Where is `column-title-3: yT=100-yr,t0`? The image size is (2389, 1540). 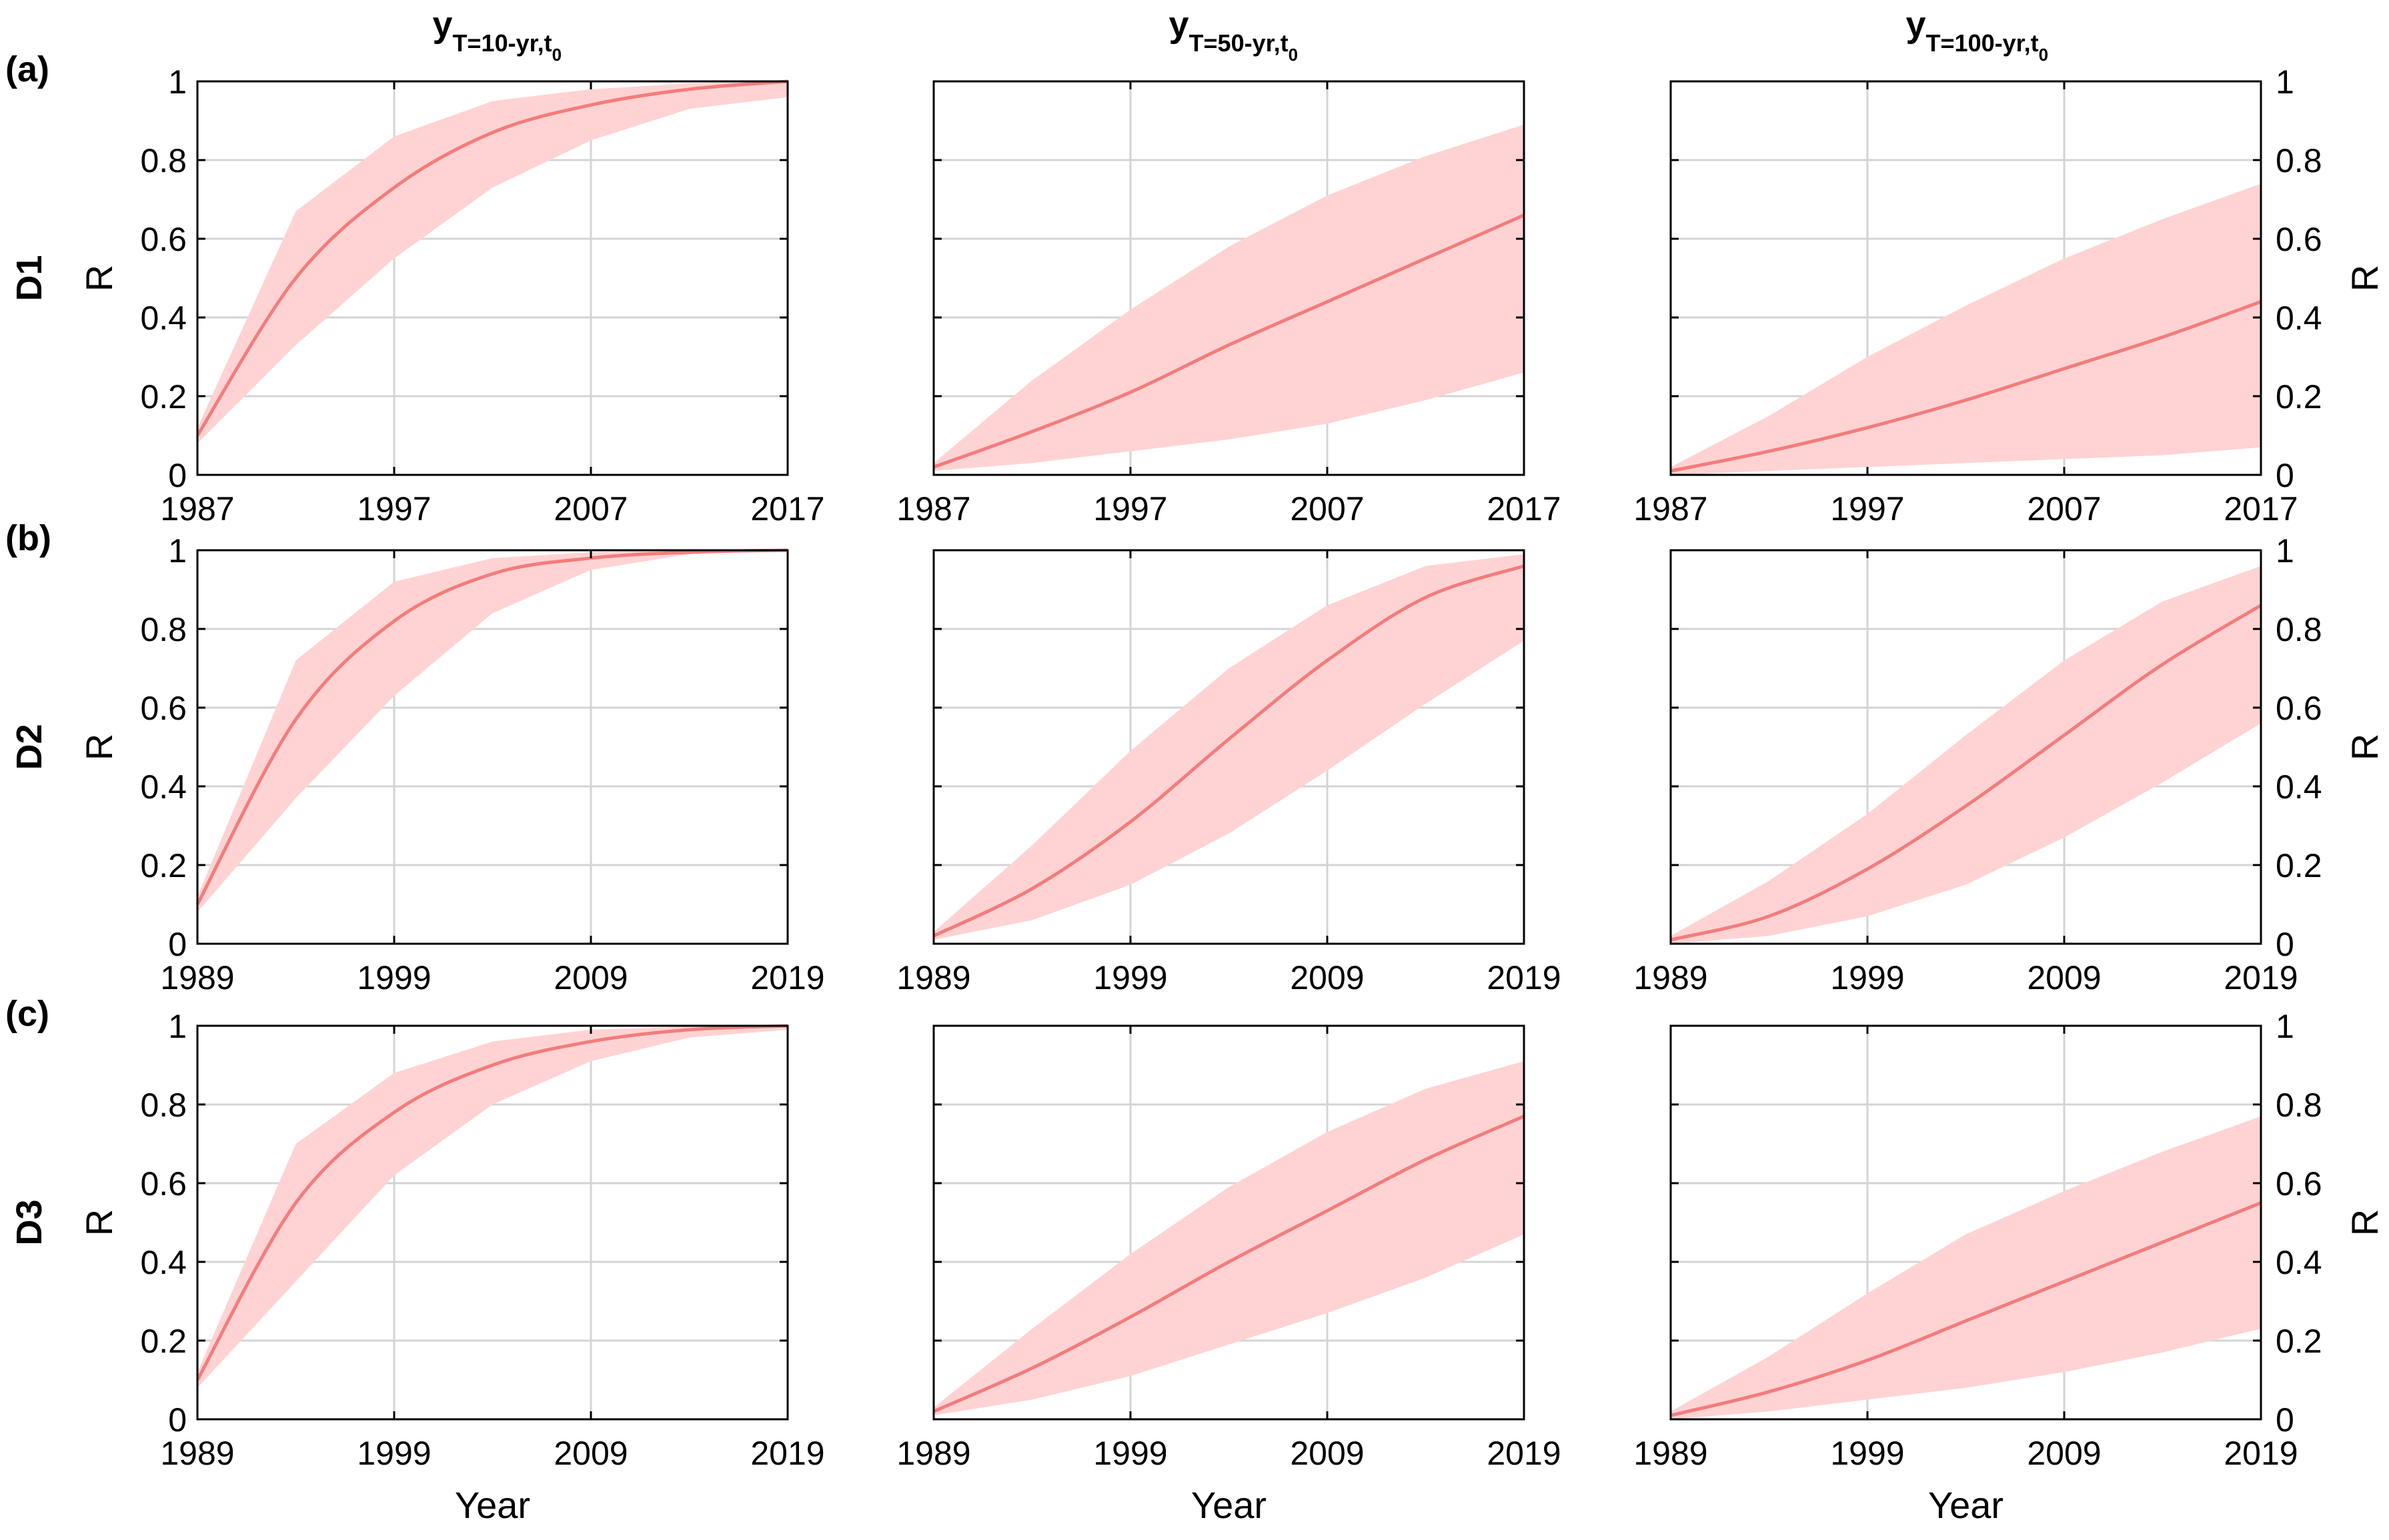 column-title-3: yT=100-yr,t0 is located at coordinates (1977, 35).